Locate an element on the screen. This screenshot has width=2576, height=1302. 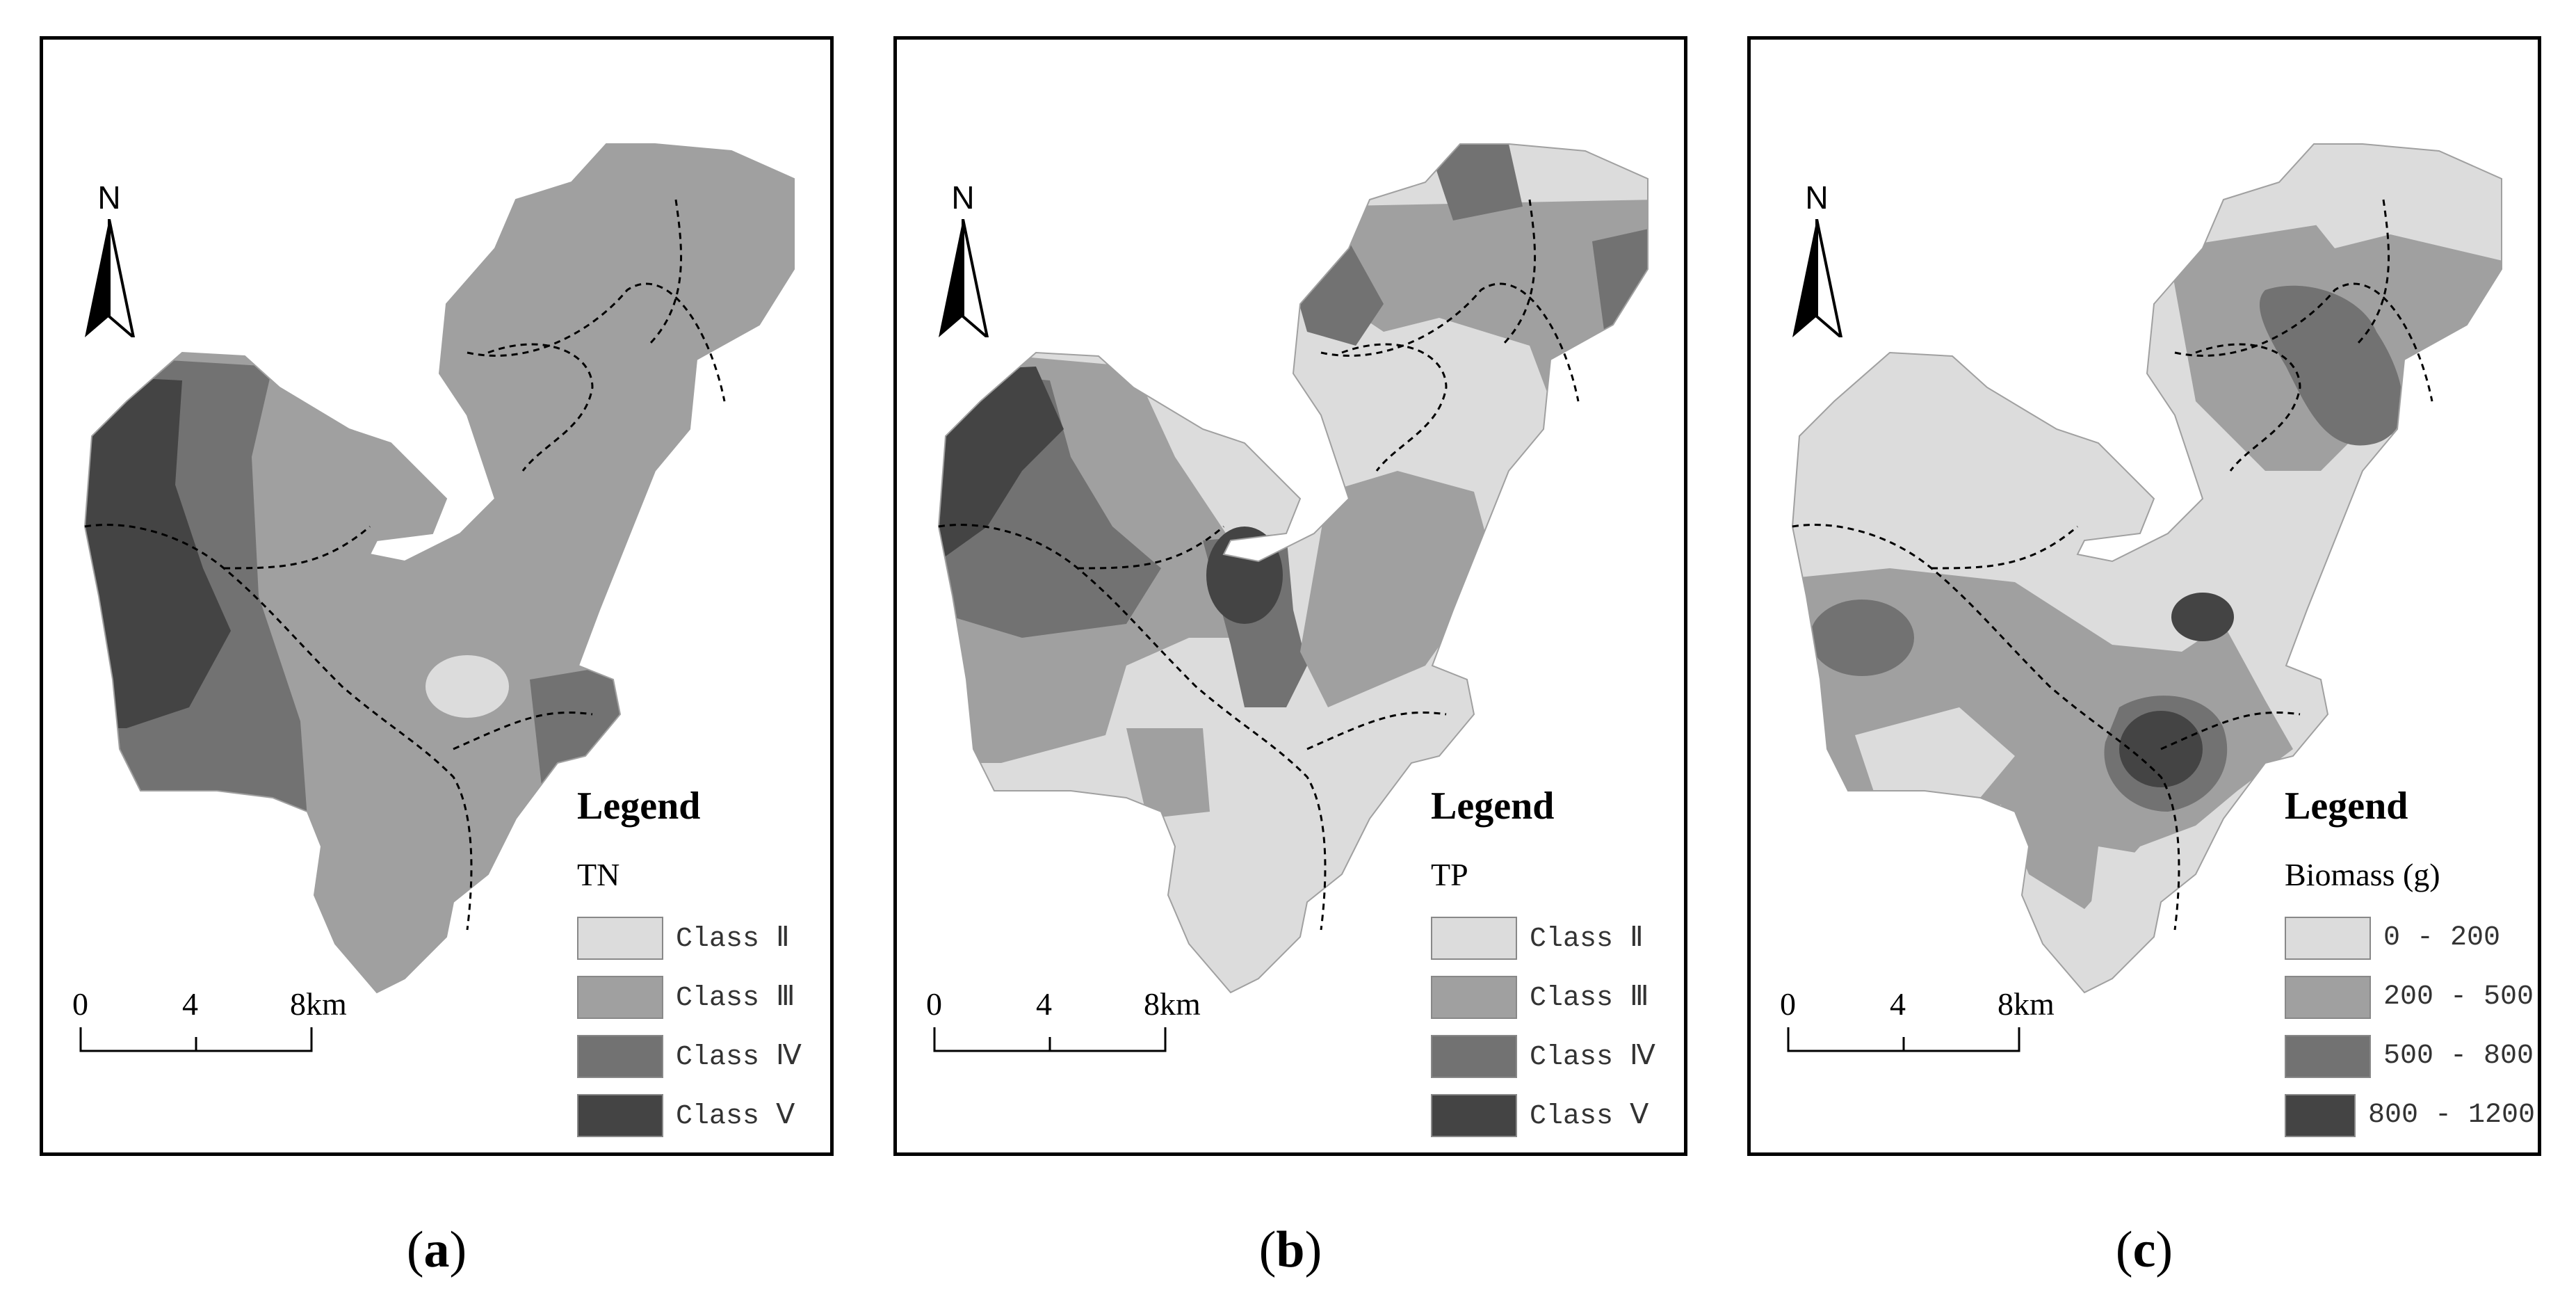
tp-class-iii-center is located at coordinates (1397, 589).